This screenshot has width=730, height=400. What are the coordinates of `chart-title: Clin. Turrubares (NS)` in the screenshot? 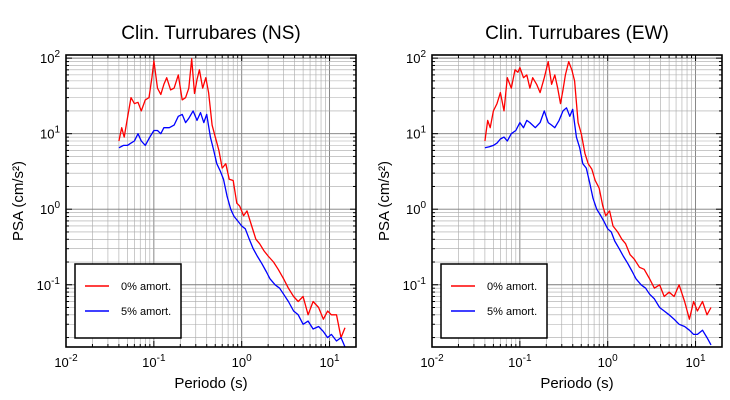 It's located at (211, 33).